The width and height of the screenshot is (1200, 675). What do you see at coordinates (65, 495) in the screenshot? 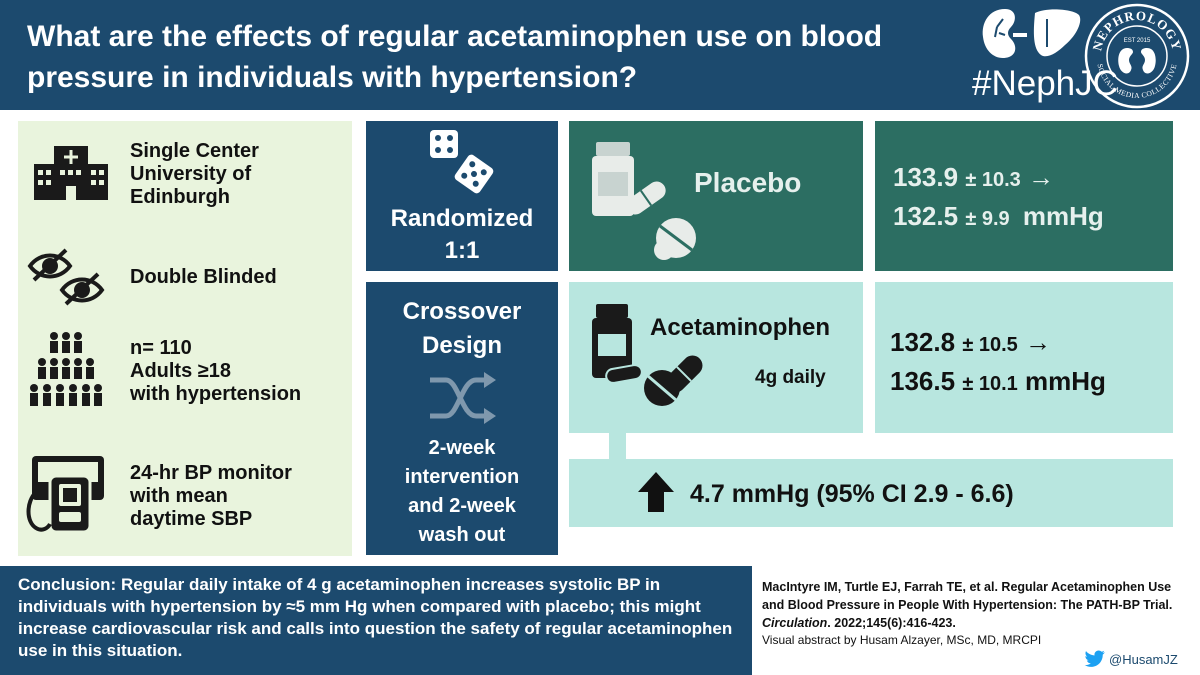
I see `bp-monitor-icon` at bounding box center [65, 495].